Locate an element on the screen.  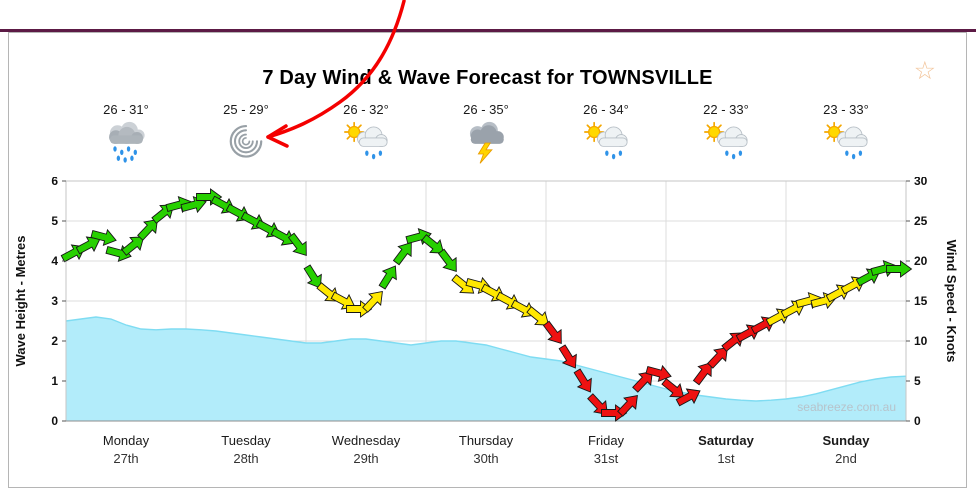
x-axis-day-name: Sunday is located at coordinates (847, 440).